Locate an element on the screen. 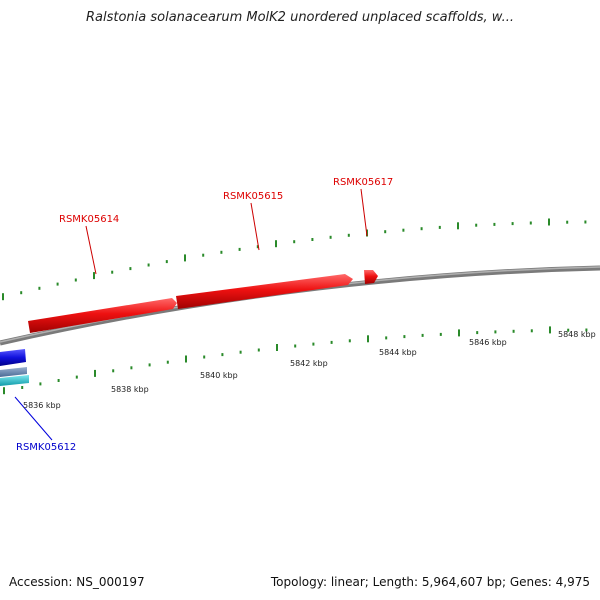 This screenshot has width=600, height=600. gene-label-rsmk05612: RSMK05612 is located at coordinates (46, 447).